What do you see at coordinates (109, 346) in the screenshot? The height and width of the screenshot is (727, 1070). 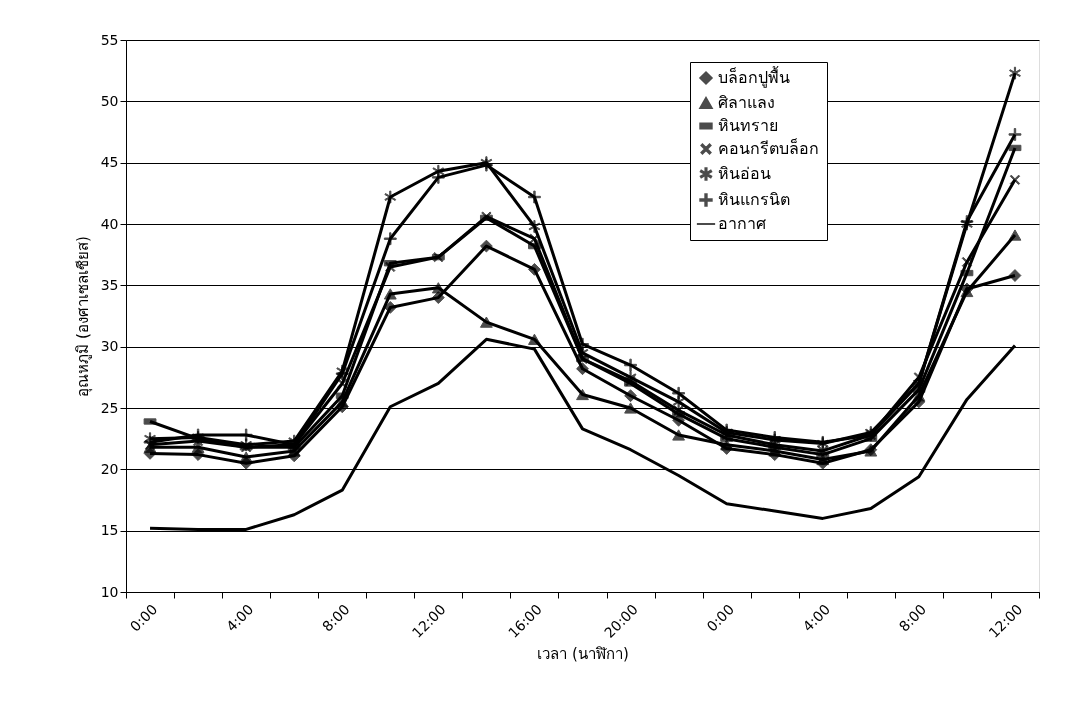 I see `y-tick-label: 30` at bounding box center [109, 346].